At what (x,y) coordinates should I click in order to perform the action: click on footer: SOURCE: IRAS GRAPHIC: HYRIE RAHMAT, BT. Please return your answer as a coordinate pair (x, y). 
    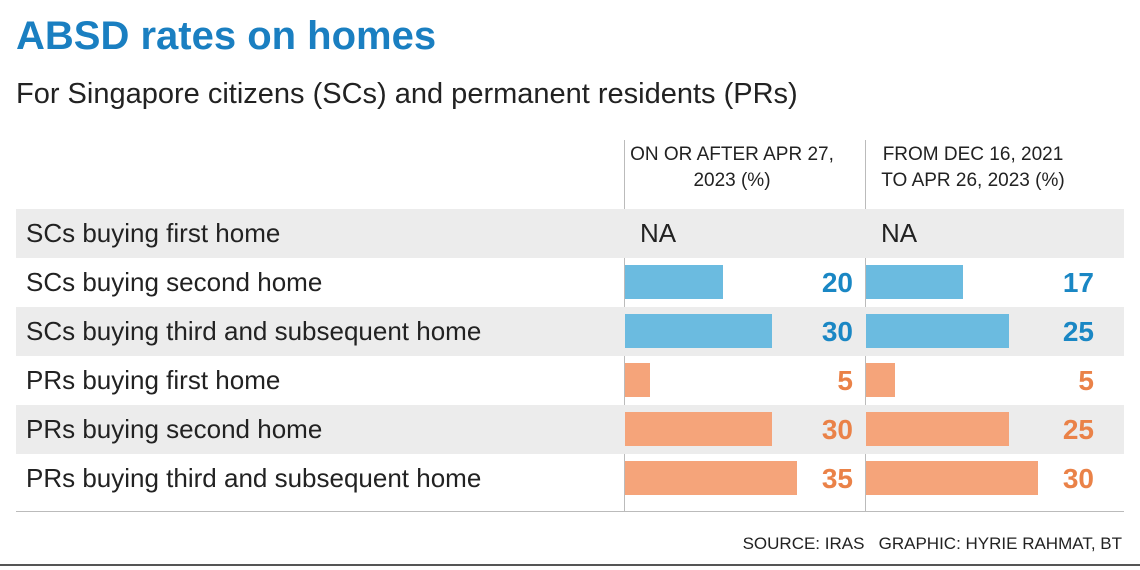
    Looking at the image, I should click on (932, 544).